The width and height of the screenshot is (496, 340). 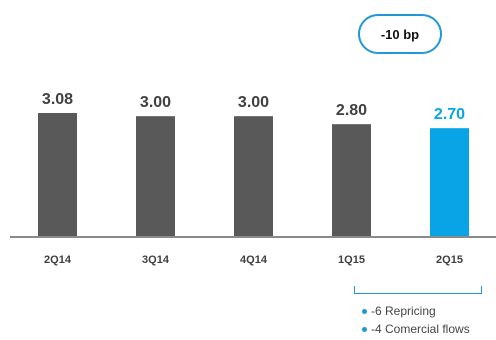 I want to click on note-item: -6 Repricing, so click(x=416, y=311).